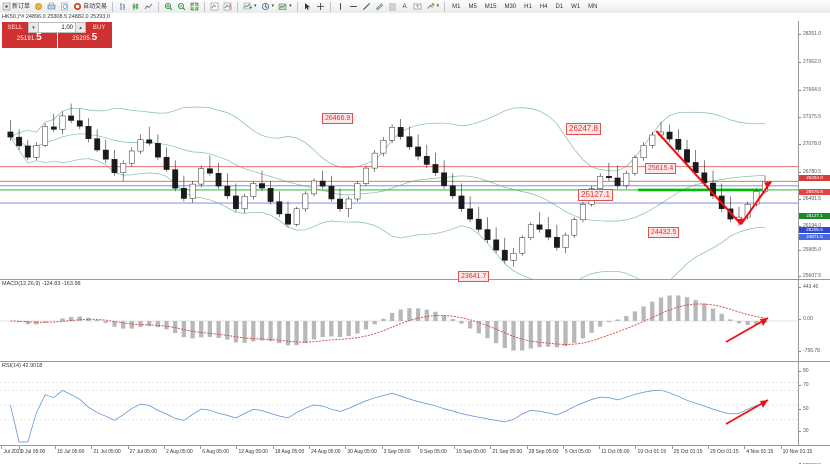  I want to click on price-level-tag: 25127.1, so click(814, 216).